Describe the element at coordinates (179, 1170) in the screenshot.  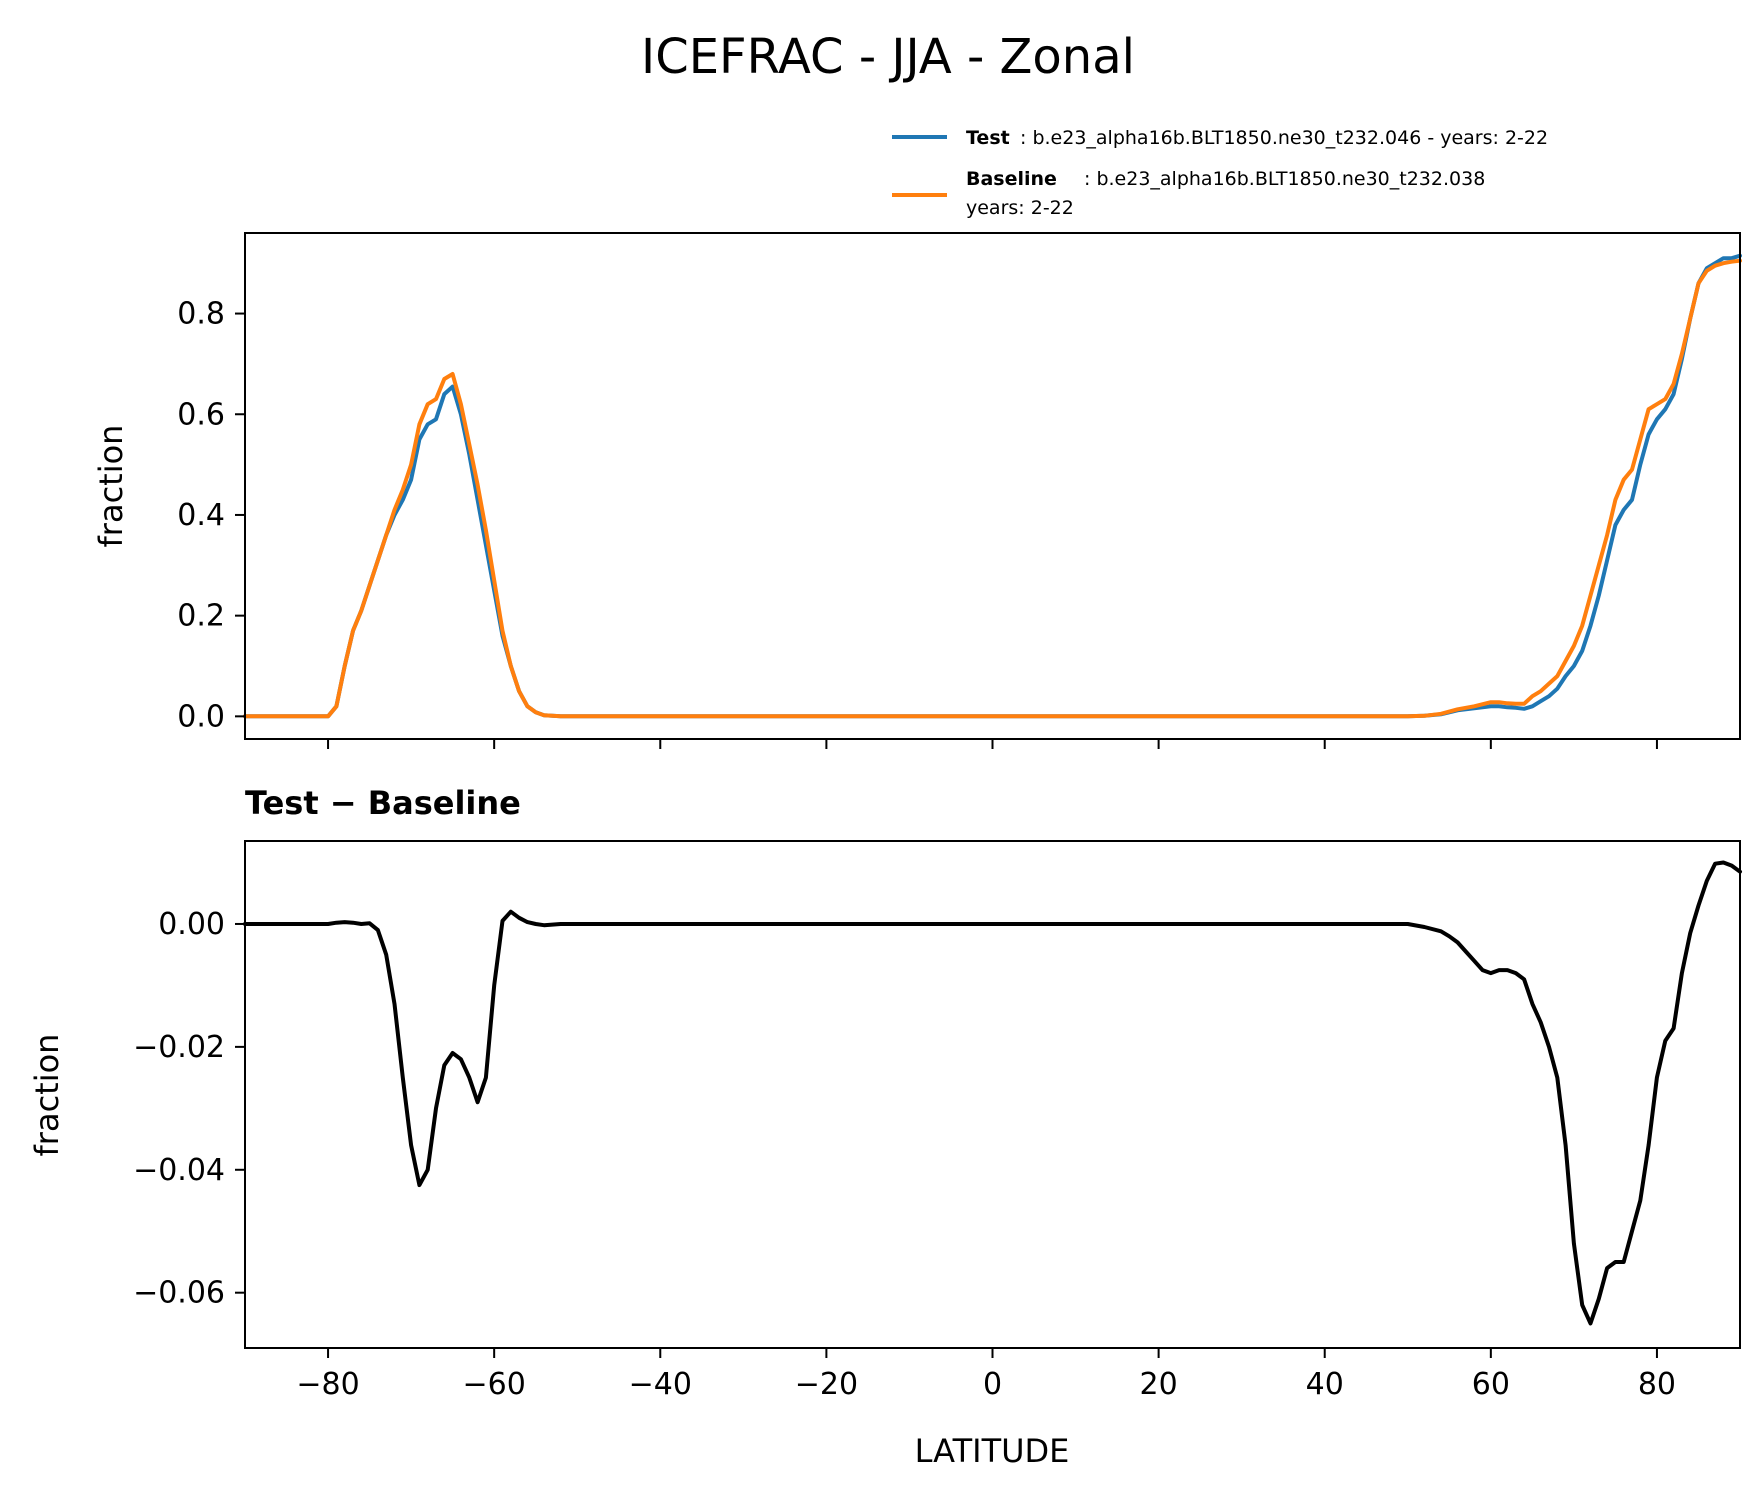
I see `bottom-y-tick-label: −0.04` at that location.